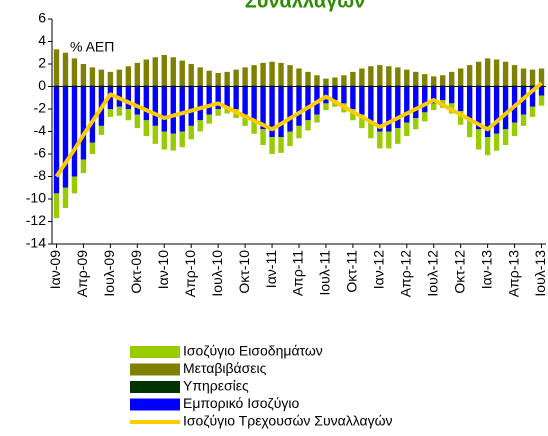 This screenshot has width=548, height=436. Describe the element at coordinates (244, 272) in the screenshot. I see `x-tick-label: Οκτ-10` at that location.